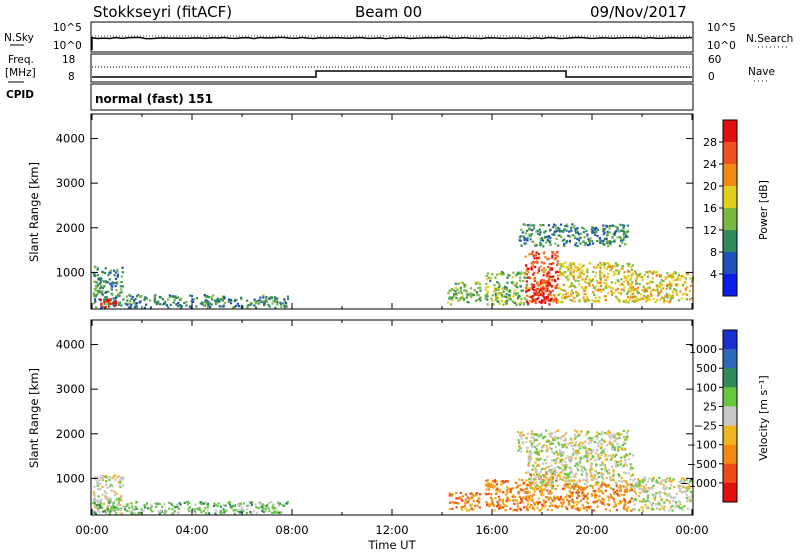 The image size is (800, 554). What do you see at coordinates (730, 153) in the screenshot?
I see `colorbar-segment` at bounding box center [730, 153].